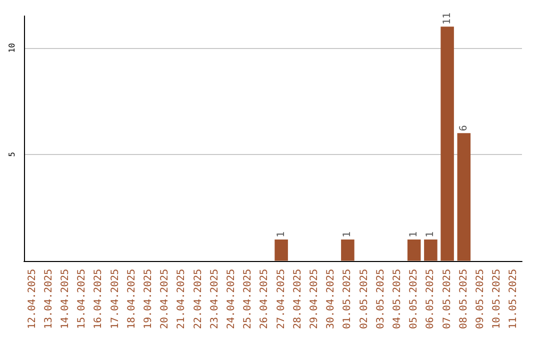  What do you see at coordinates (12, 47) in the screenshot?
I see `y-tick-label: 10` at bounding box center [12, 47].